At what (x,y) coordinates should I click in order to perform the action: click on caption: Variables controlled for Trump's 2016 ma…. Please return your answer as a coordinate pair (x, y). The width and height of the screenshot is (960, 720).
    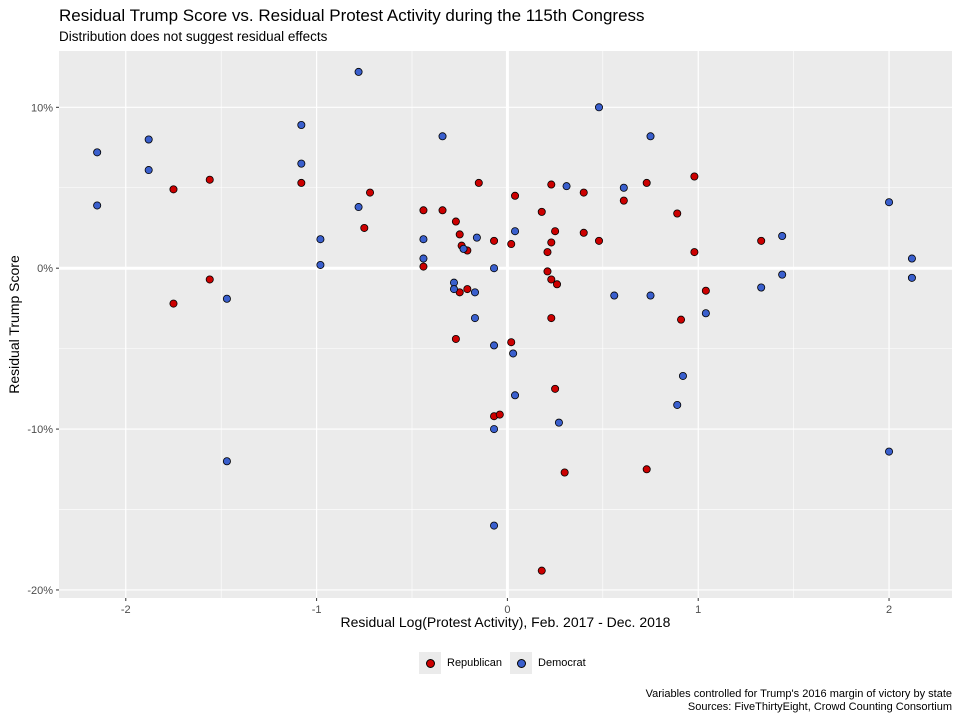
    Looking at the image, I should click on (799, 701).